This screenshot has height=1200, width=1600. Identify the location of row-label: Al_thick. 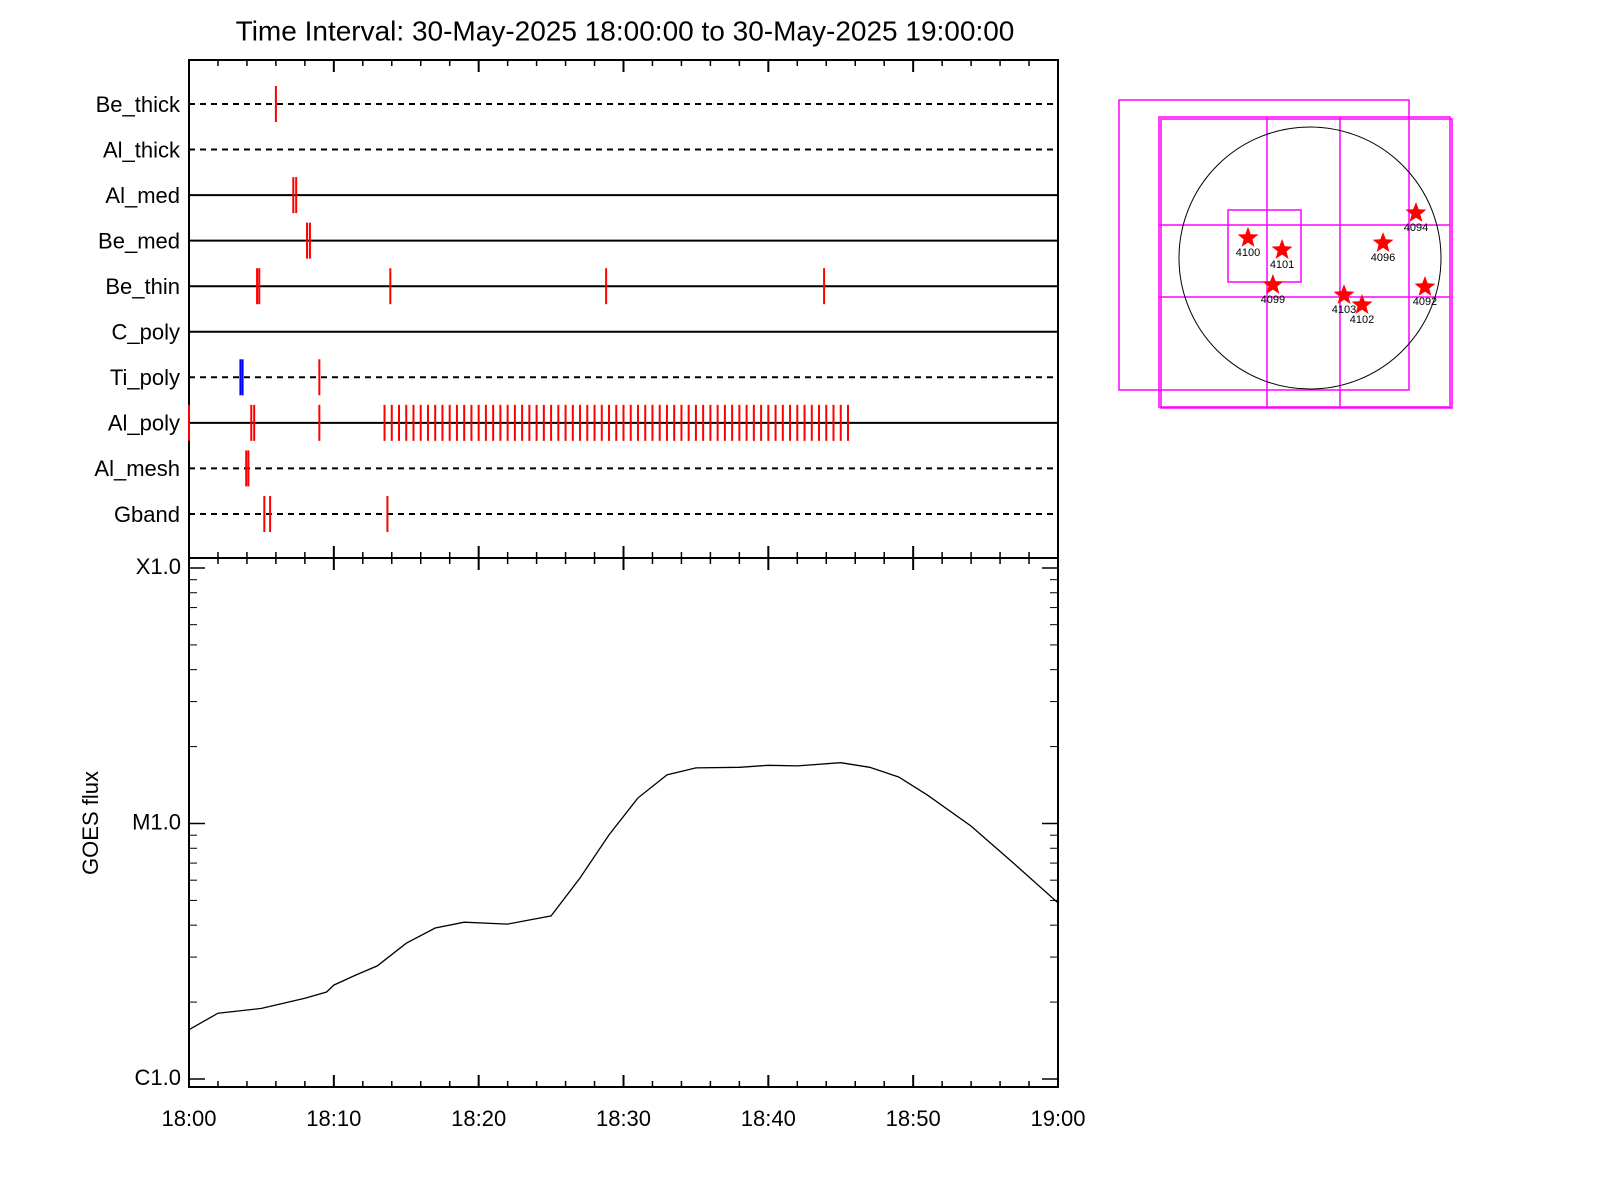
(142, 149).